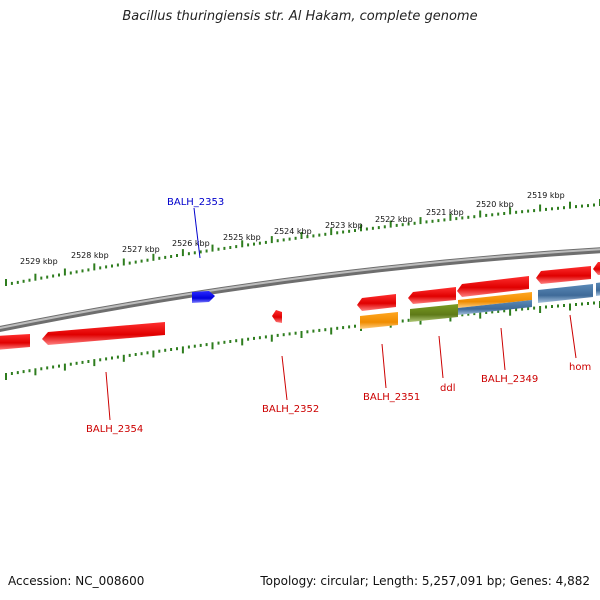 This screenshot has height=600, width=600. Describe the element at coordinates (509, 379) in the screenshot. I see `label-balh-2349: BALH_2349` at that location.